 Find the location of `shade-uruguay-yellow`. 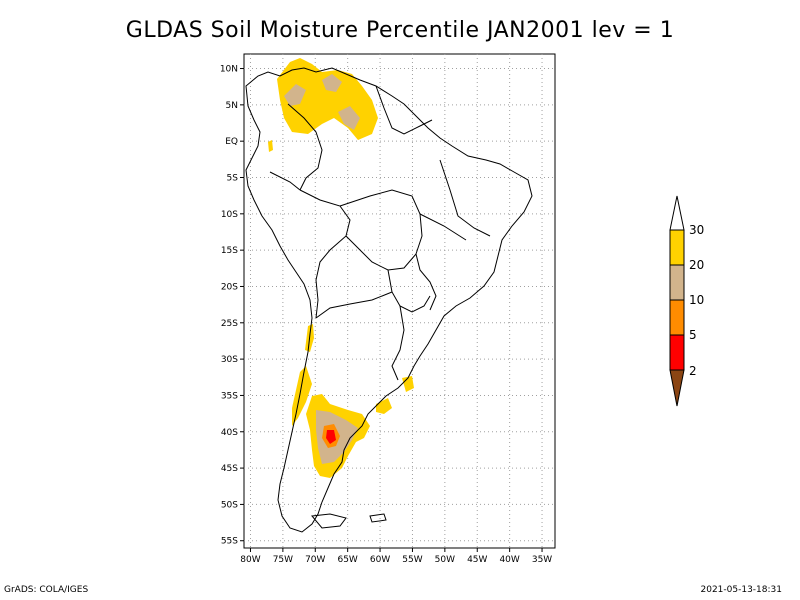

shade-uruguay-yellow is located at coordinates (408, 384).